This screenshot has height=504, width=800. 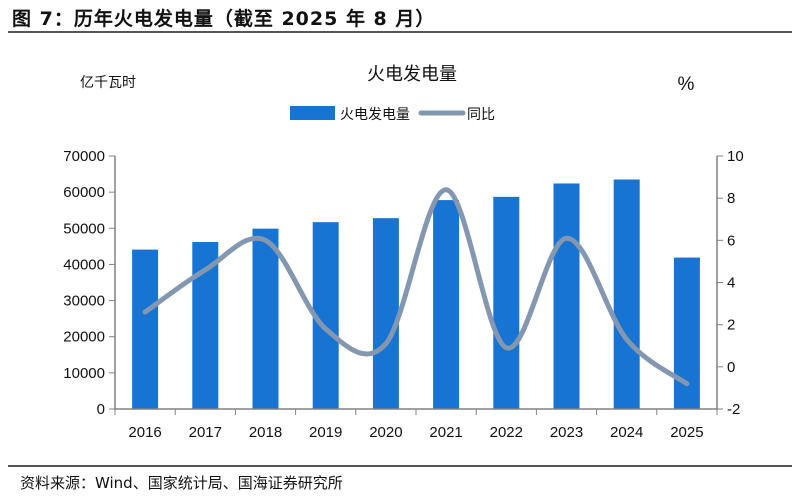 I want to click on right-tick-label: 8, so click(x=731, y=198).